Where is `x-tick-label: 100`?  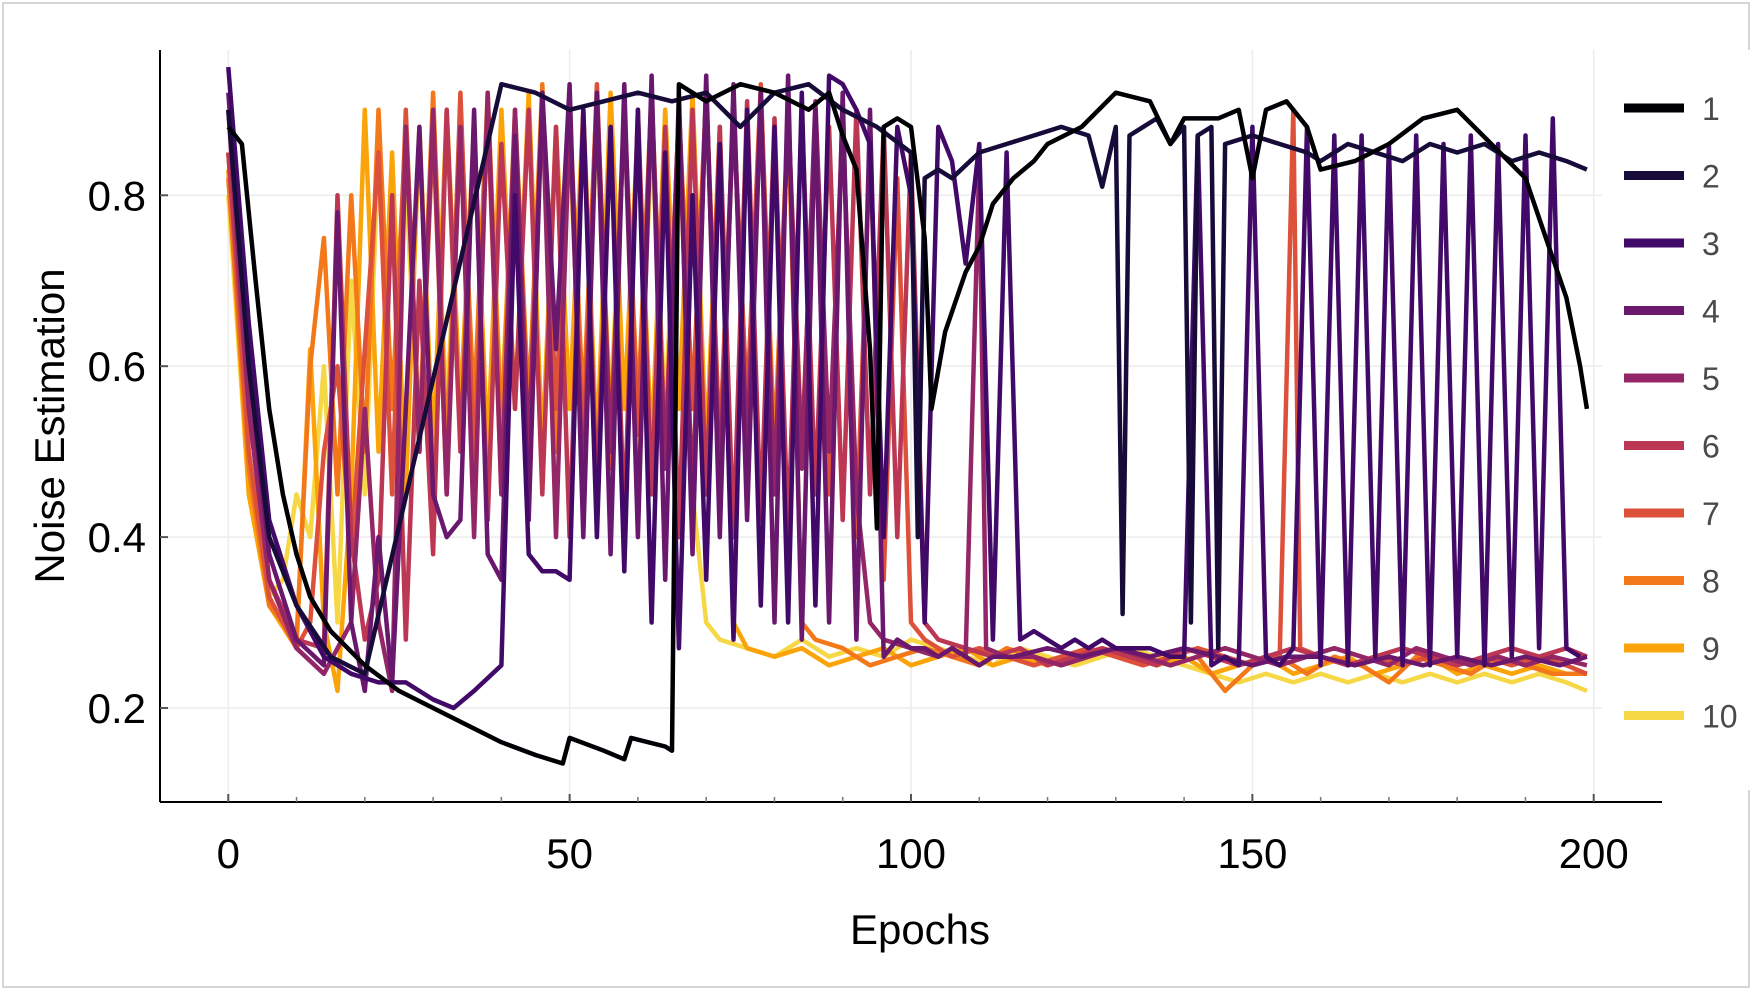 x-tick-label: 100 is located at coordinates (911, 853).